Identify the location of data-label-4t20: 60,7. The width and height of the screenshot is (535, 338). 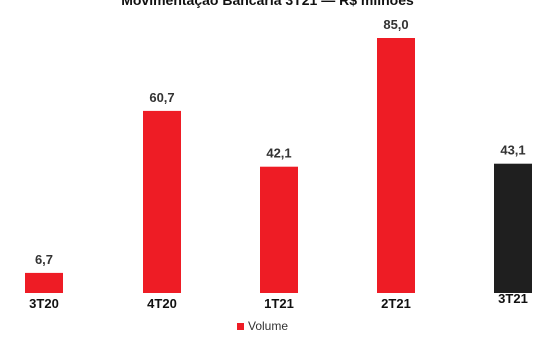
(161, 97).